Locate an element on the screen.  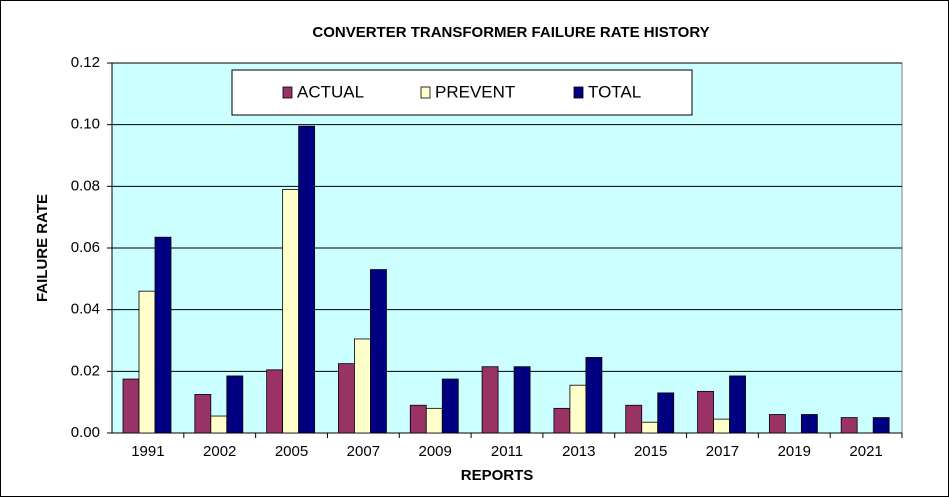
y-tick-label: 0.10 is located at coordinates (85, 124).